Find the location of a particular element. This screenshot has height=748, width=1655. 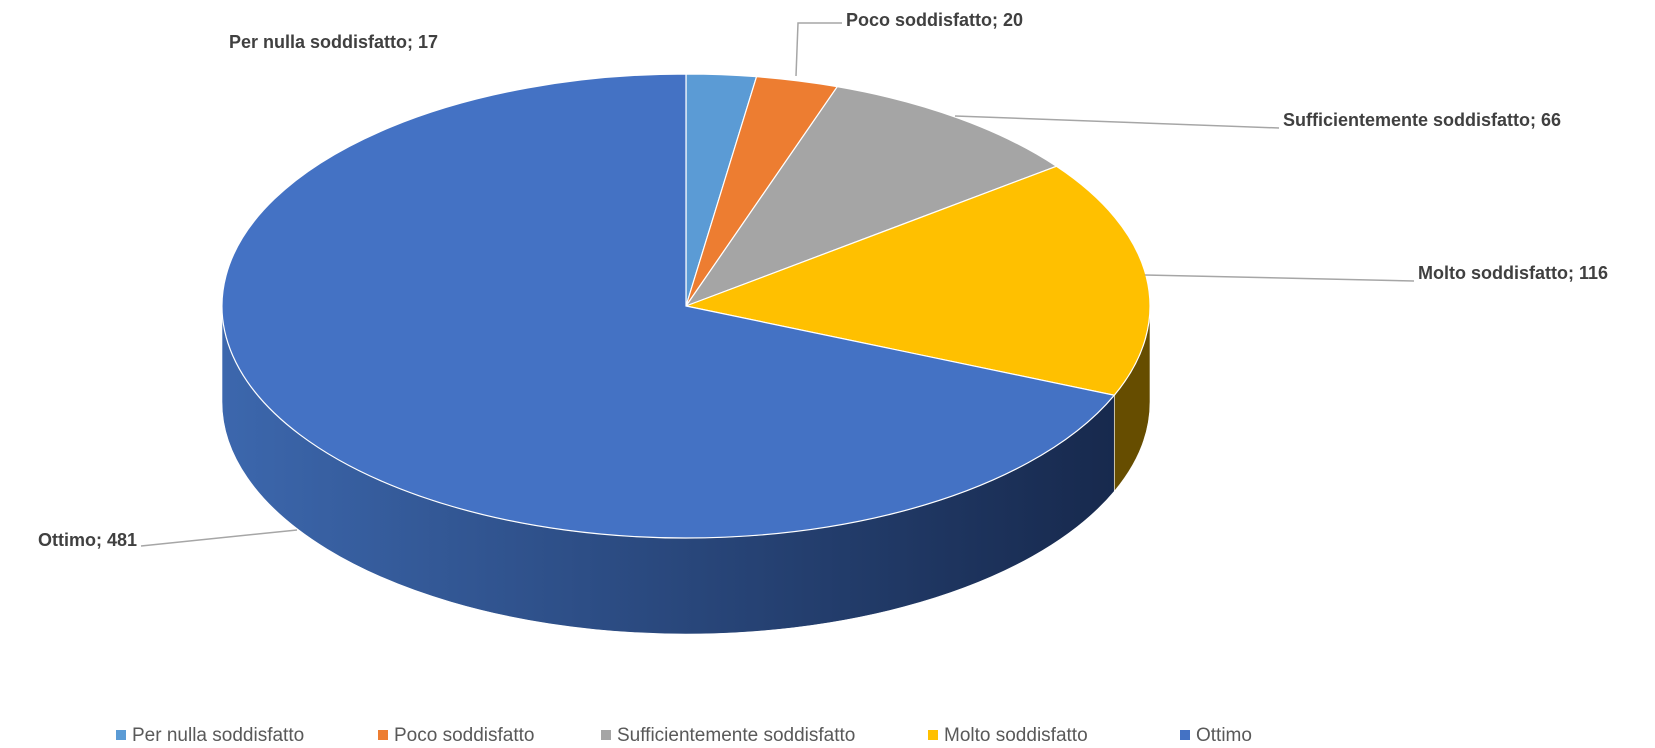

legend-label: Poco soddisfatto is located at coordinates (464, 735).